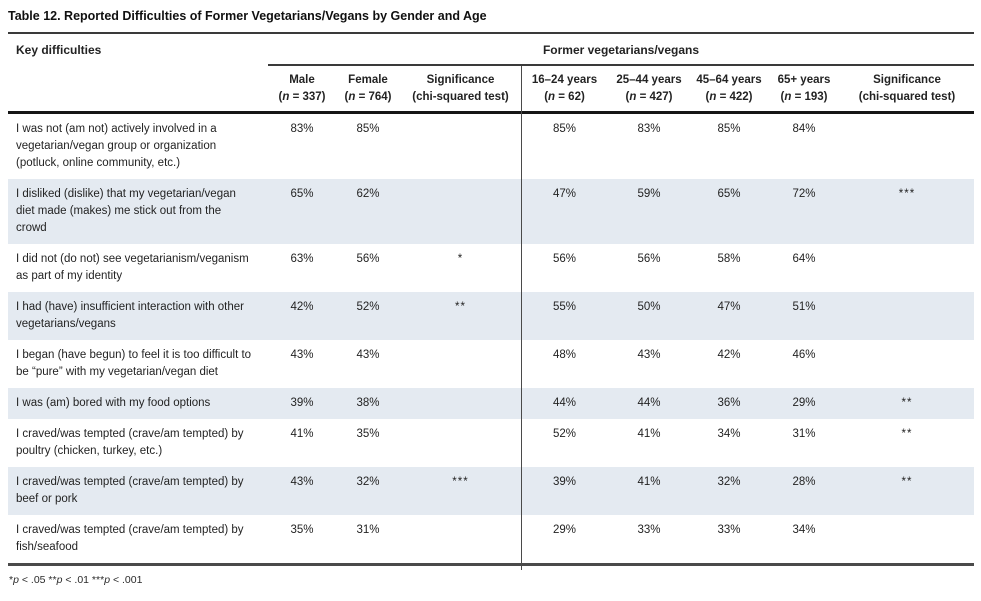  What do you see at coordinates (804, 259) in the screenshot?
I see `value-cell: 64%` at bounding box center [804, 259].